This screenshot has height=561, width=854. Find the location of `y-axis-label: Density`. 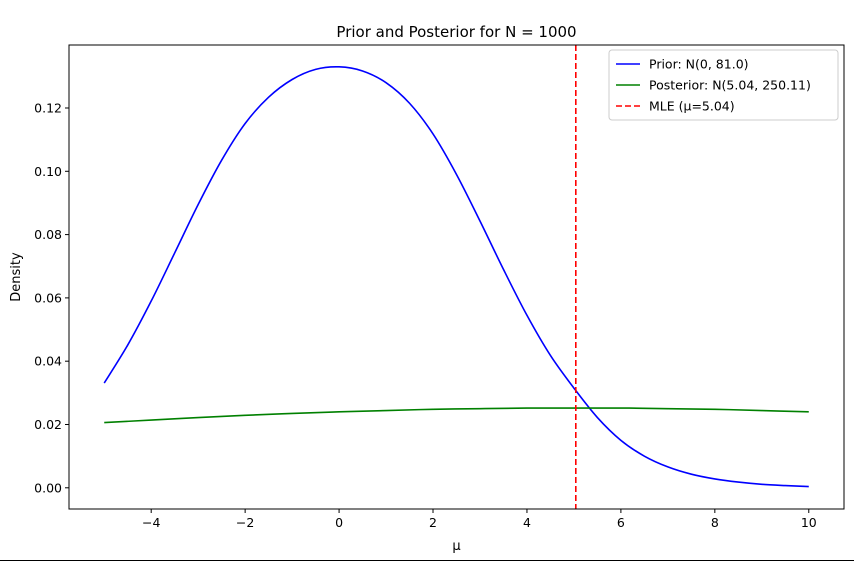

y-axis-label: Density is located at coordinates (16, 277).